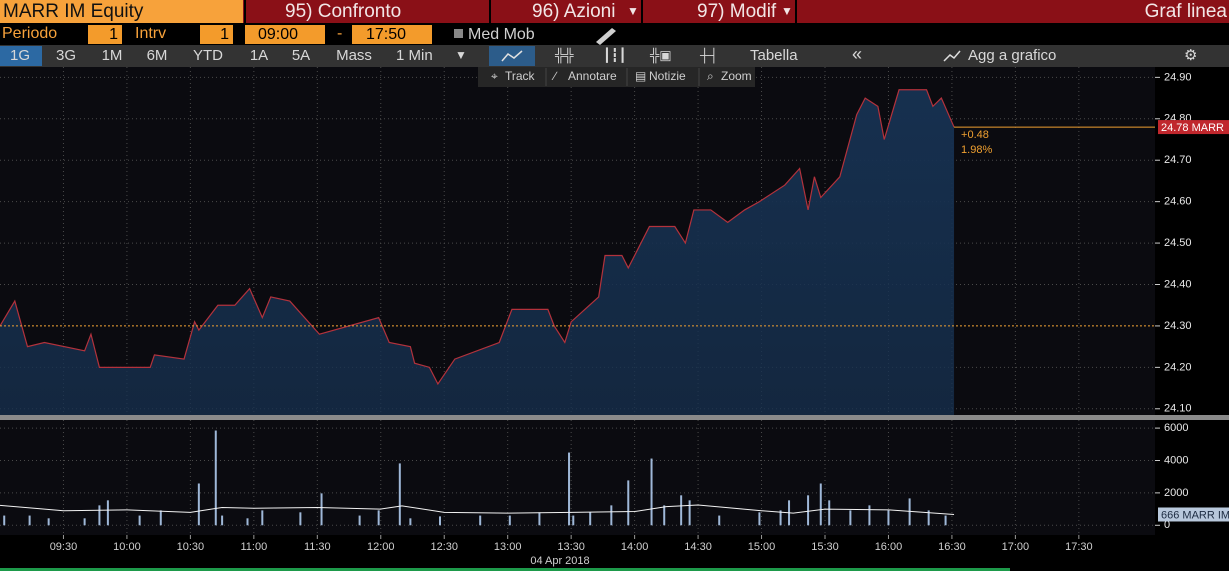  What do you see at coordinates (774, 55) in the screenshot?
I see `table-button: Tabella` at bounding box center [774, 55].